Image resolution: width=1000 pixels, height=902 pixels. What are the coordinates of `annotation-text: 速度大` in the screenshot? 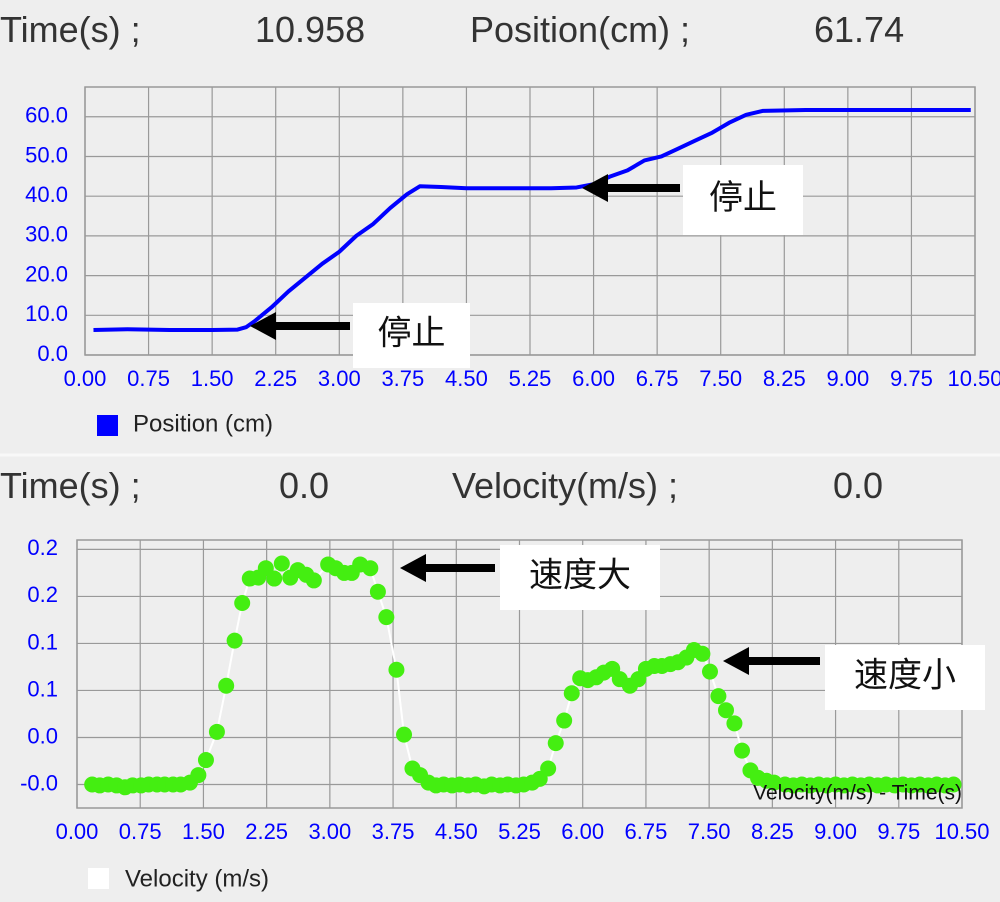 It's located at (580, 575).